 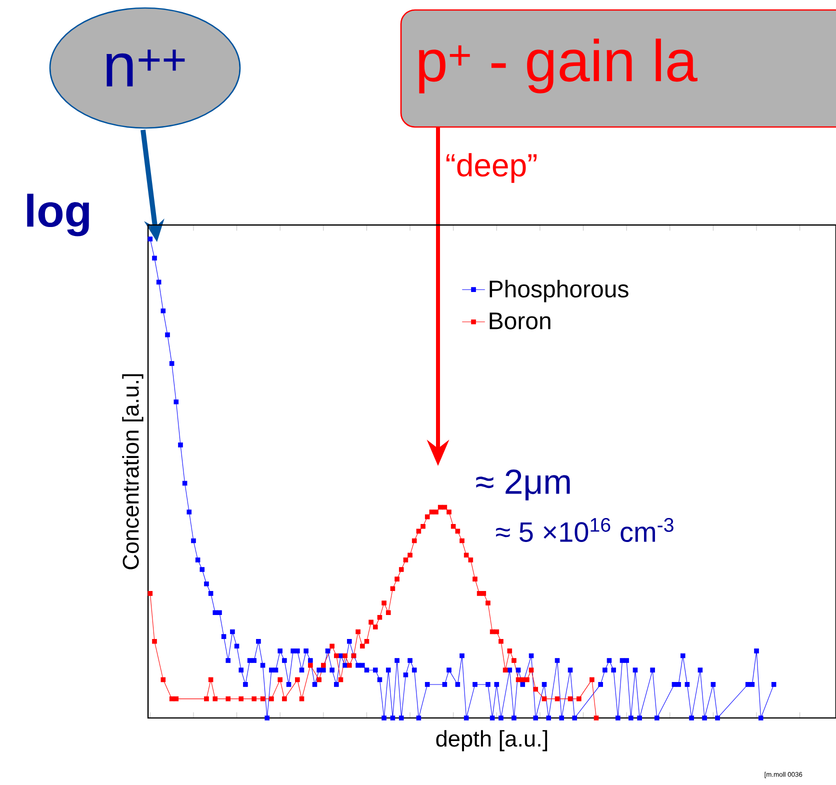 I want to click on annotation: ≈ 5 ×10$^{16}$ cm$^{-3}$, so click(x=585, y=530).